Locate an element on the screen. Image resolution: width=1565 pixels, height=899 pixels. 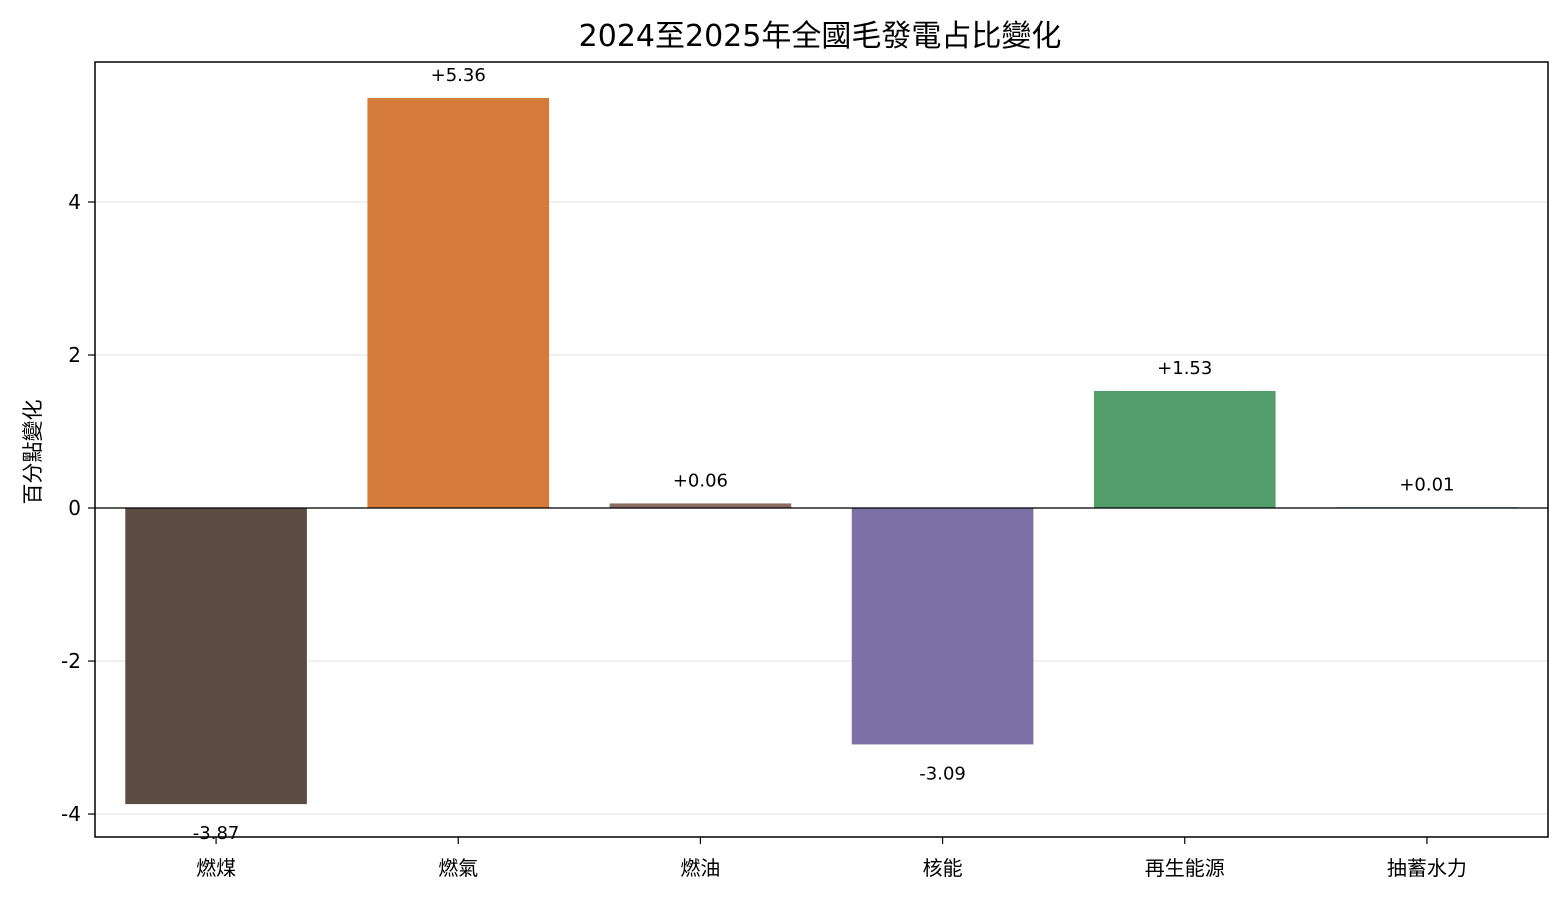
bar-value-label: -3.09 is located at coordinates (942, 773).